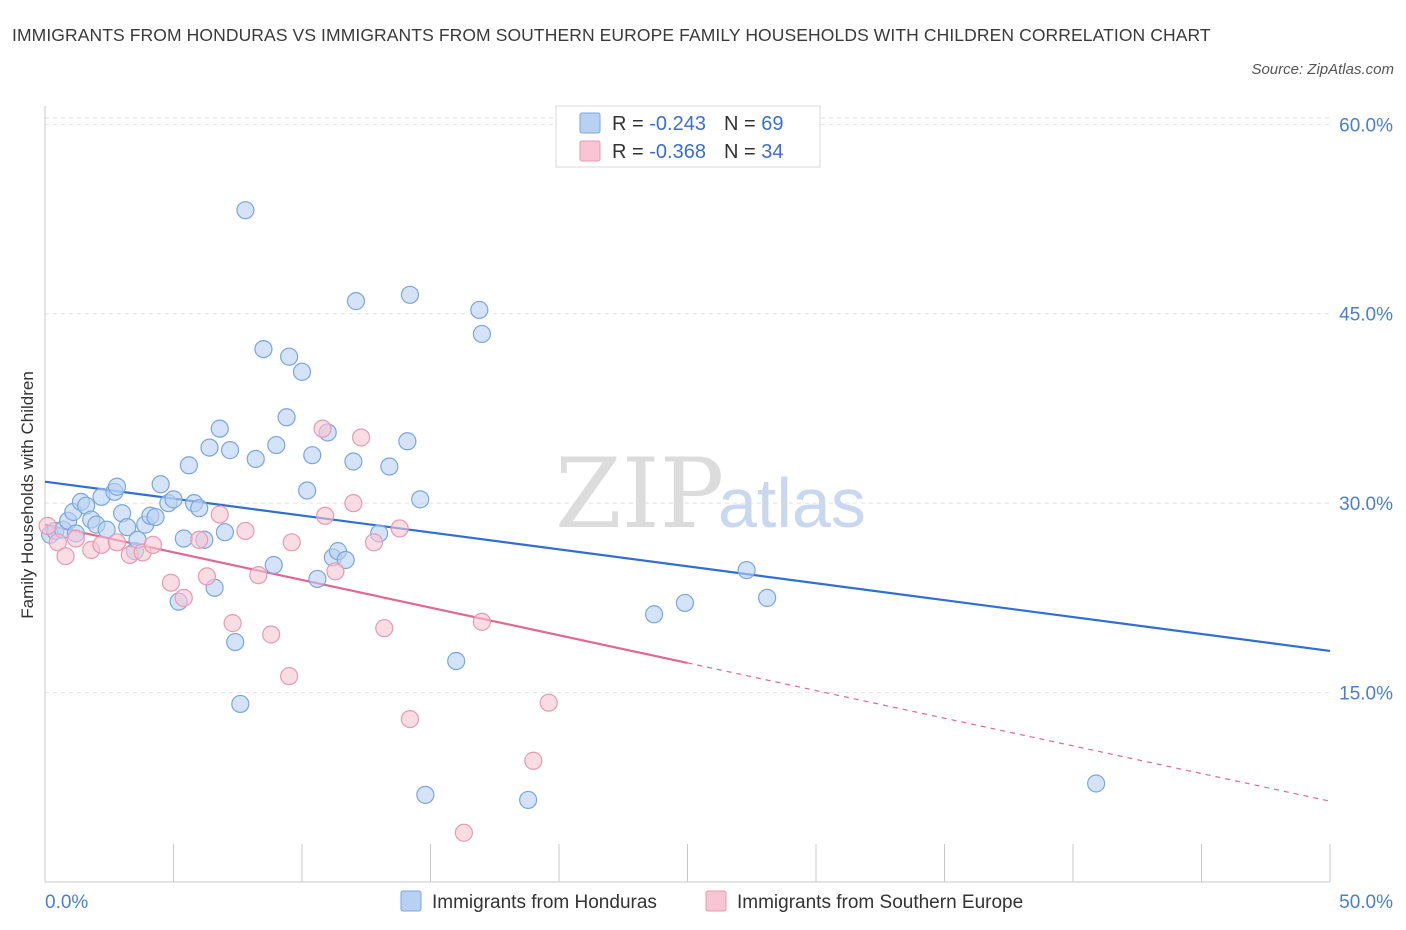 The height and width of the screenshot is (930, 1406). Describe the element at coordinates (1366, 694) in the screenshot. I see `y-tick-label-0: 15.0%` at that location.